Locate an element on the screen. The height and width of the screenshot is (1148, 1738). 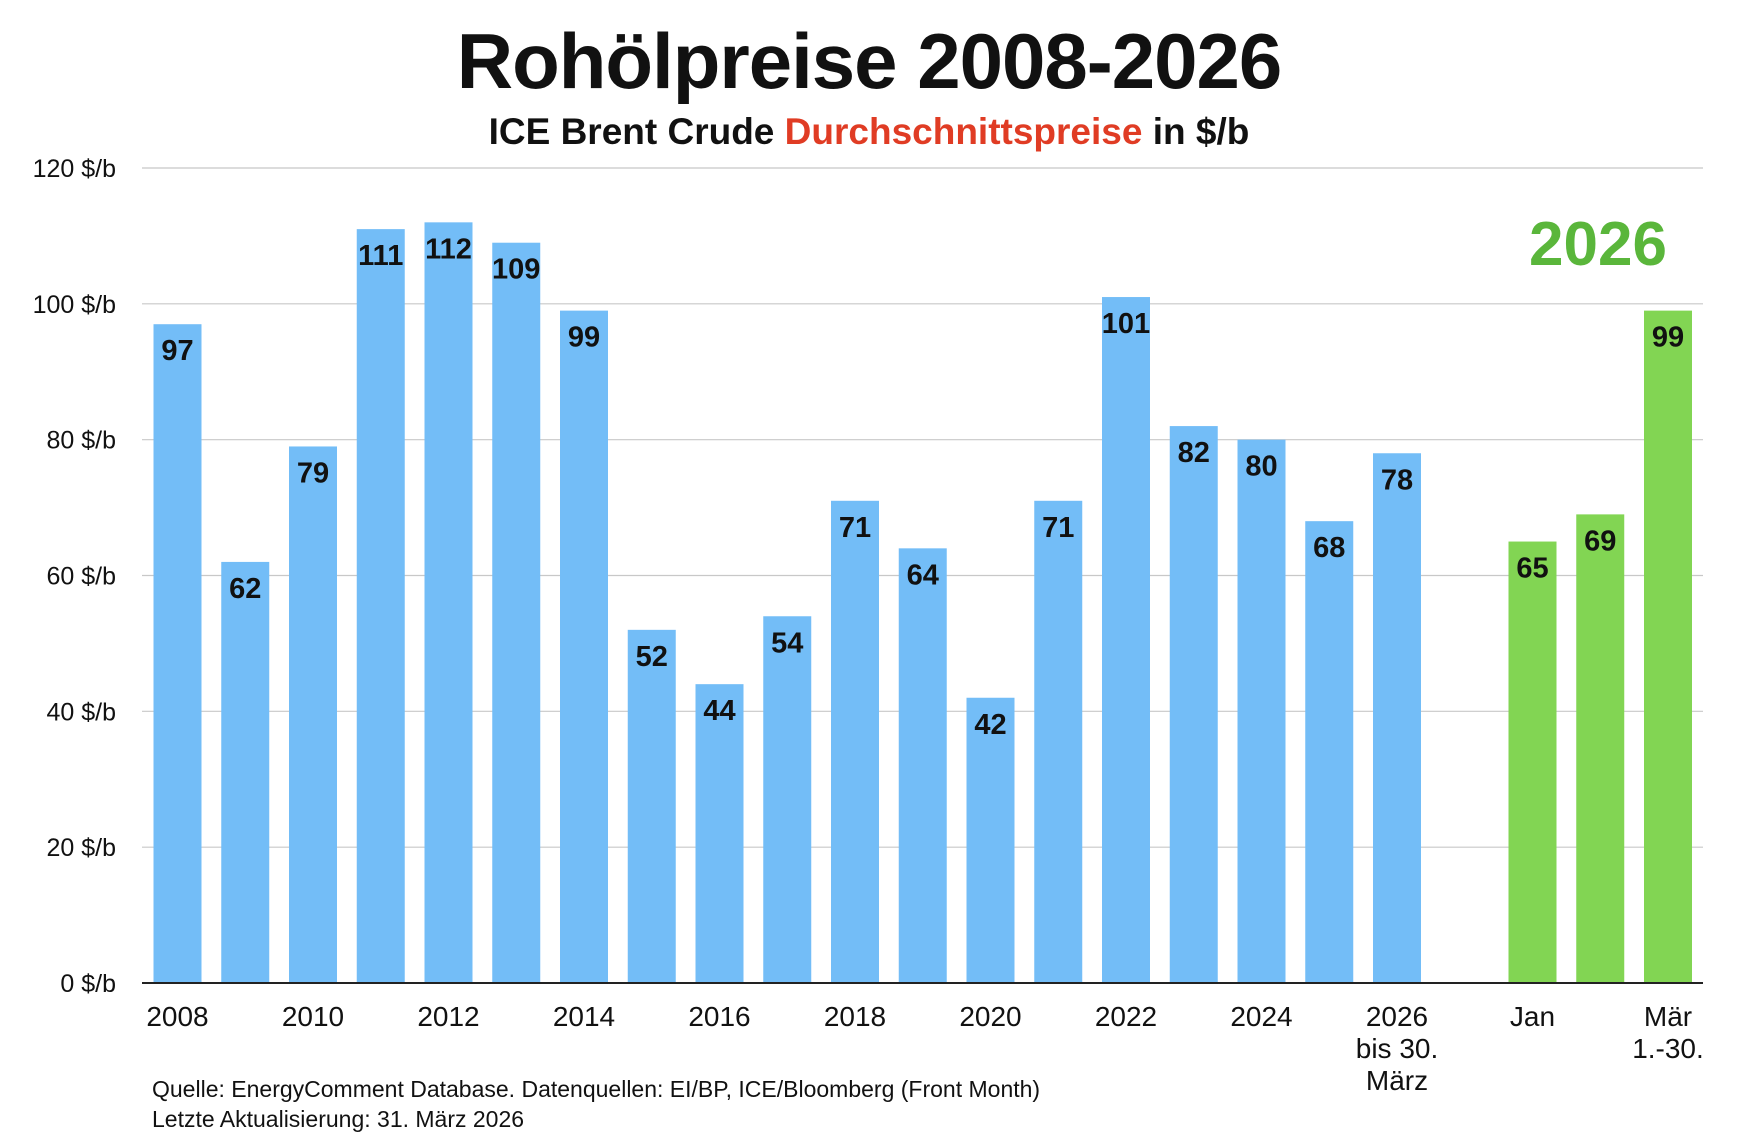
x-tick-label: 2024 is located at coordinates (1261, 1016).